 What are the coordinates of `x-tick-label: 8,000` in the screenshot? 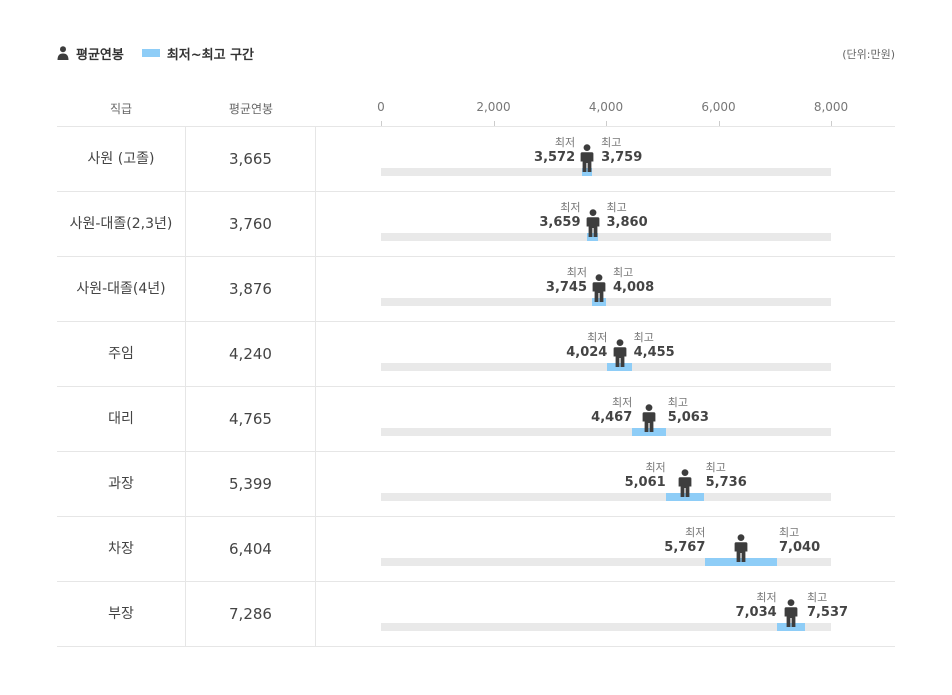 It's located at (831, 107).